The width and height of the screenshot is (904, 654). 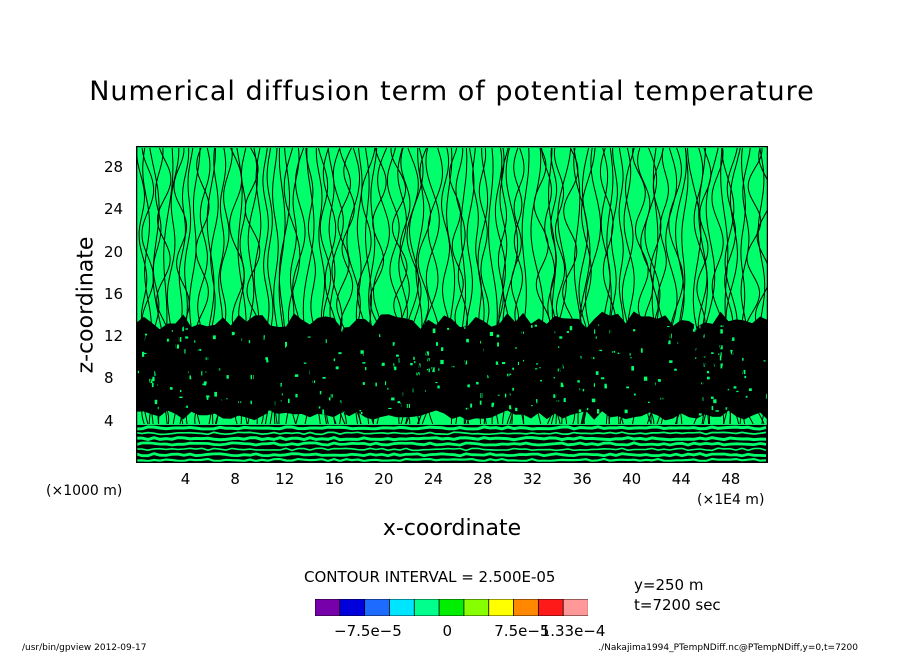 What do you see at coordinates (447, 631) in the screenshot?
I see `colorbar-label: 0` at bounding box center [447, 631].